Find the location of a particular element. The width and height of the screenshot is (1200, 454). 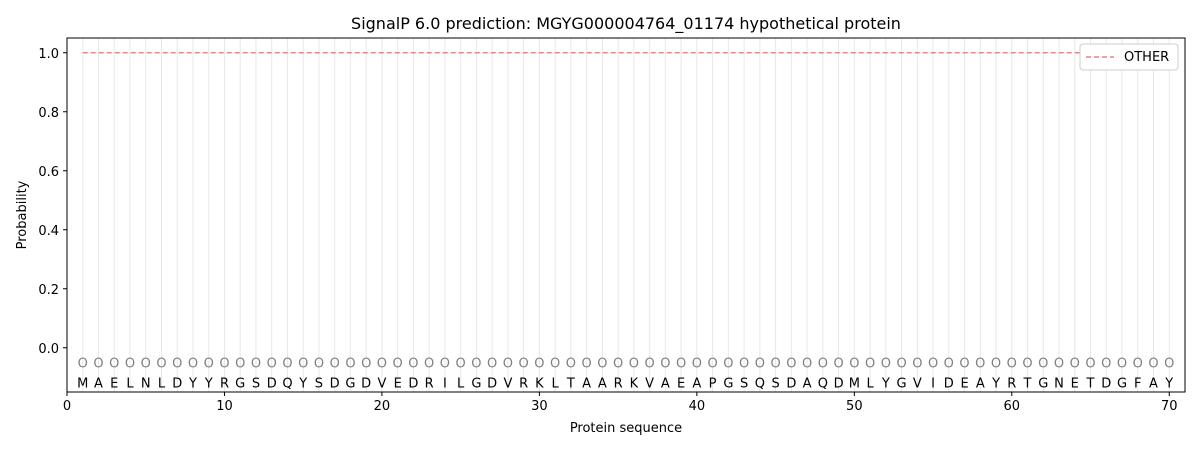

y-tick-label: 0.6 is located at coordinates (48, 172).